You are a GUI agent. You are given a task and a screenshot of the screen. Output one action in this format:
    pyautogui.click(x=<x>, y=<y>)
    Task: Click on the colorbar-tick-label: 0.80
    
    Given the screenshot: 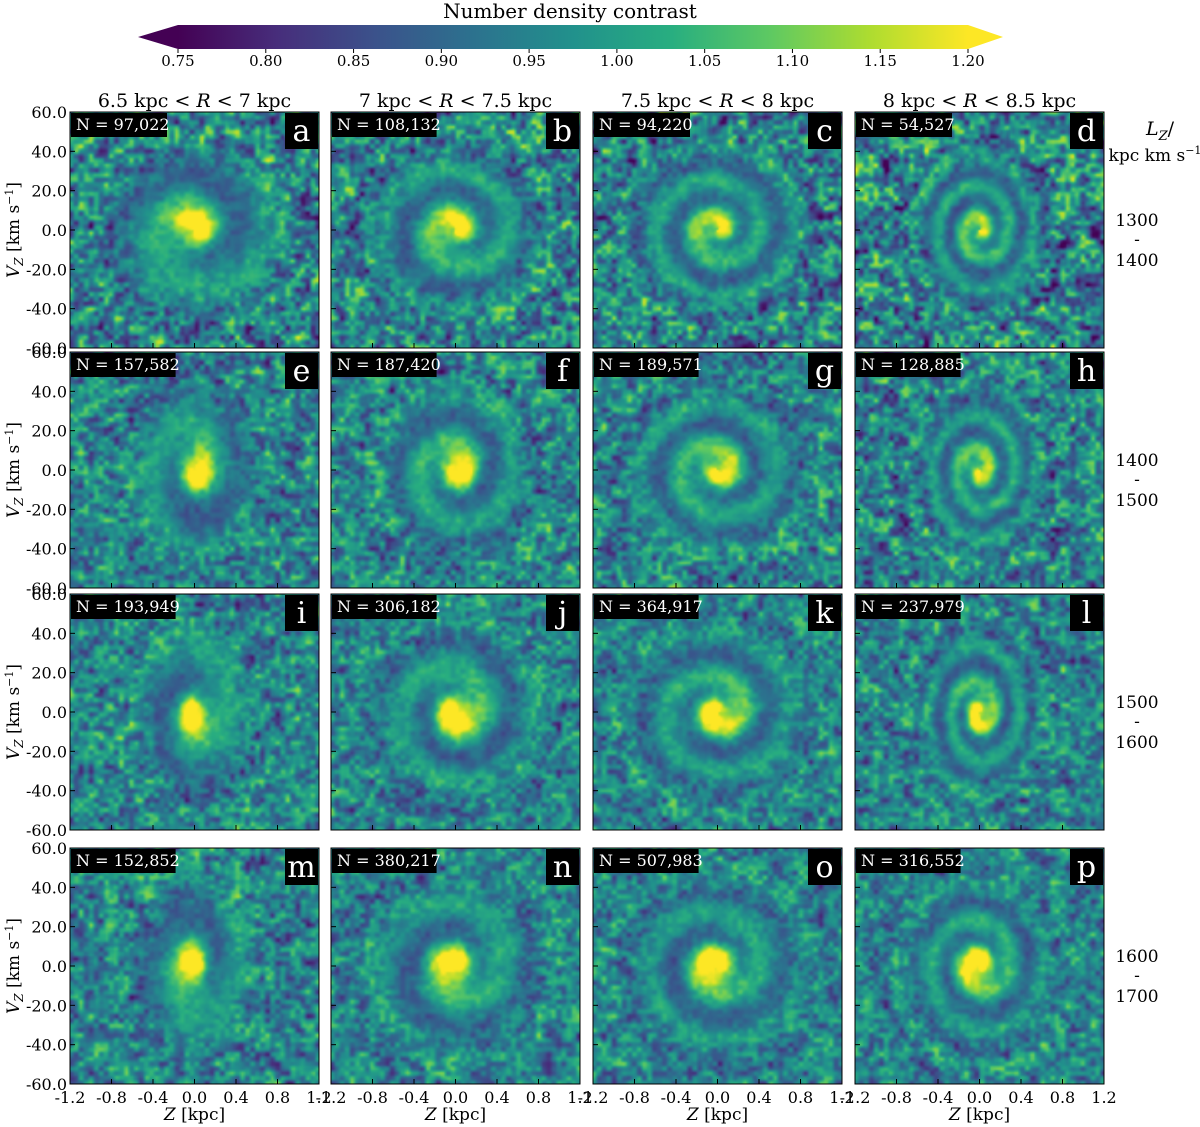 What is the action you would take?
    pyautogui.click(x=265, y=61)
    